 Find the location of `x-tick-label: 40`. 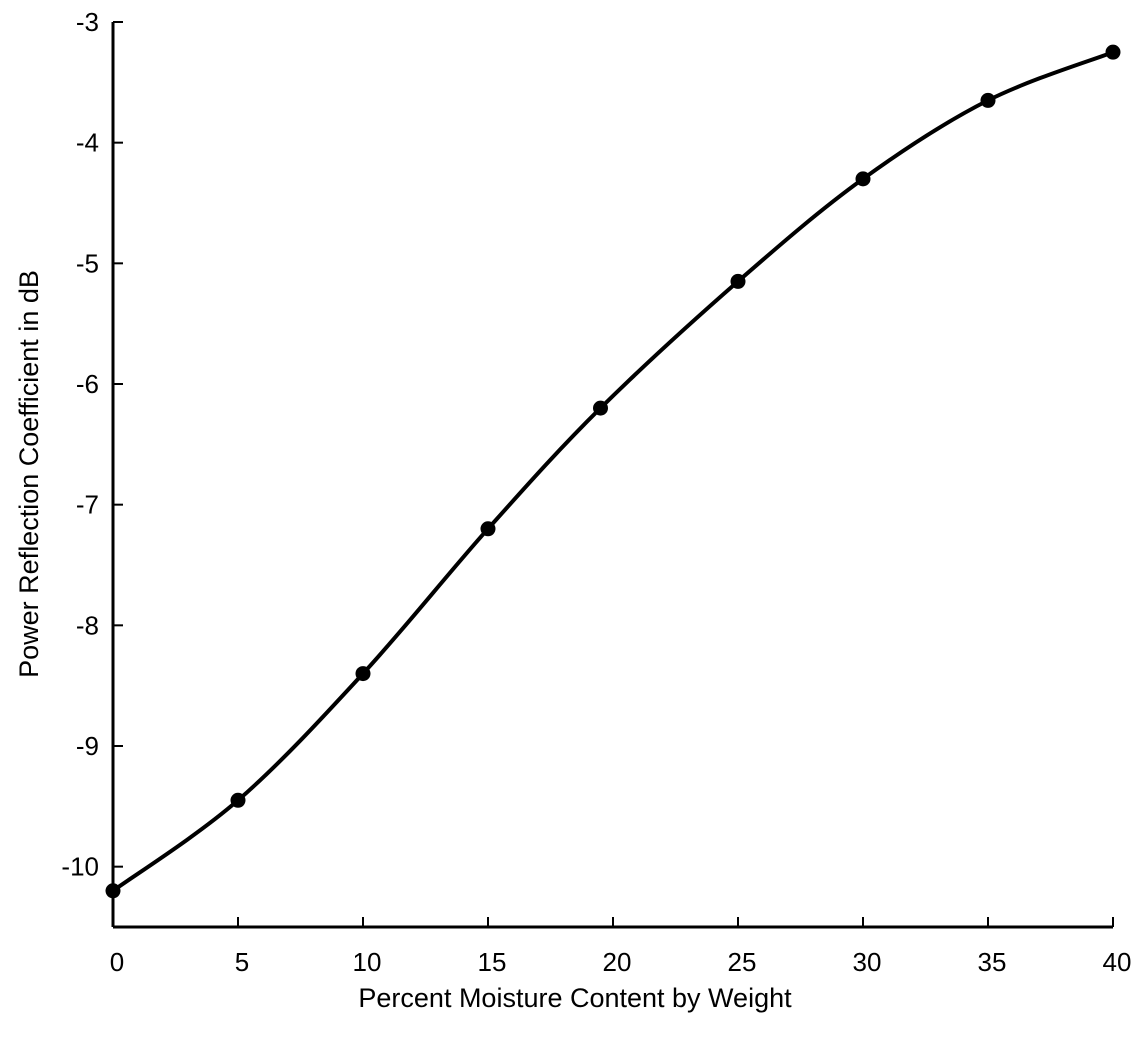

x-tick-label: 40 is located at coordinates (1117, 962).